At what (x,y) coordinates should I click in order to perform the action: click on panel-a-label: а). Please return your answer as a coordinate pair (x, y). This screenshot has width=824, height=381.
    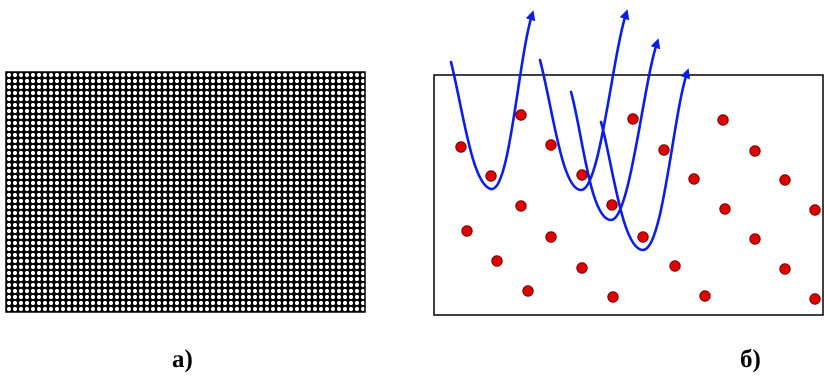
    Looking at the image, I should click on (182, 359).